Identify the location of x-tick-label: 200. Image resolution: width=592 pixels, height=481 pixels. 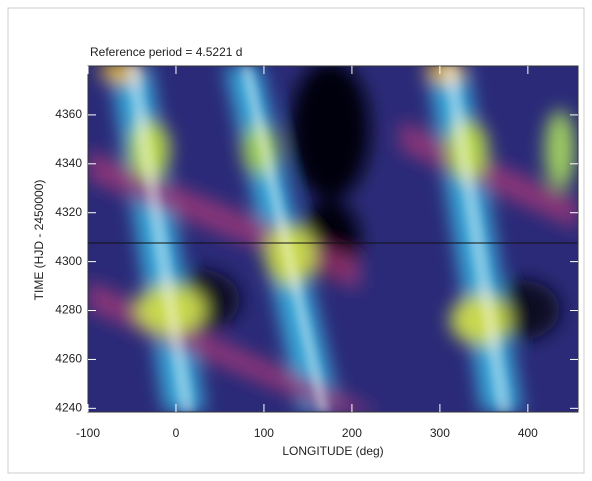
(352, 433).